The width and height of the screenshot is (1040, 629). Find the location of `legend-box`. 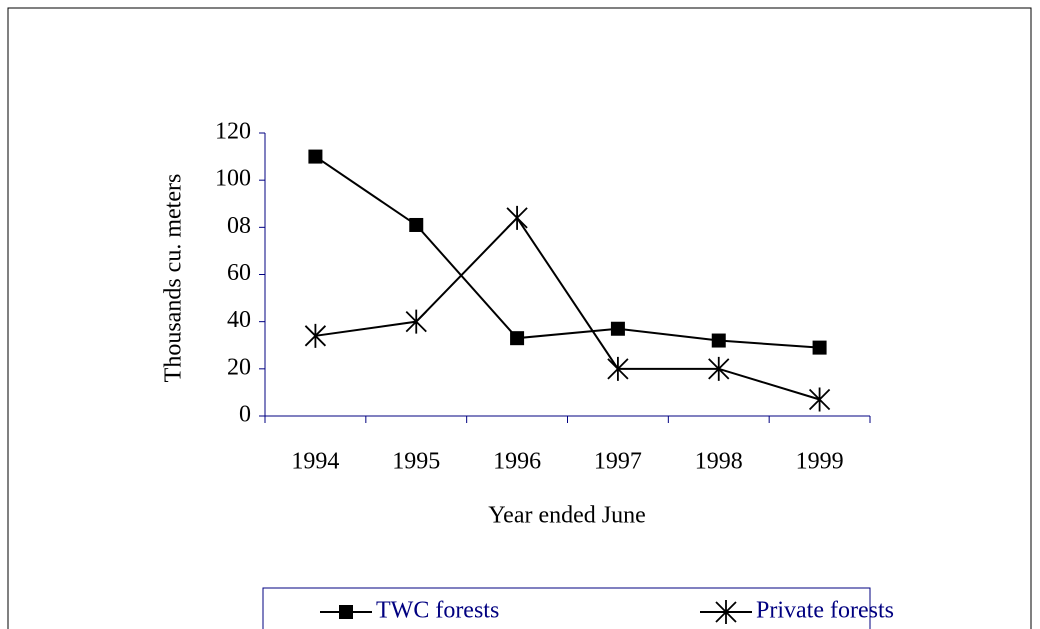

legend-box is located at coordinates (566, 608).